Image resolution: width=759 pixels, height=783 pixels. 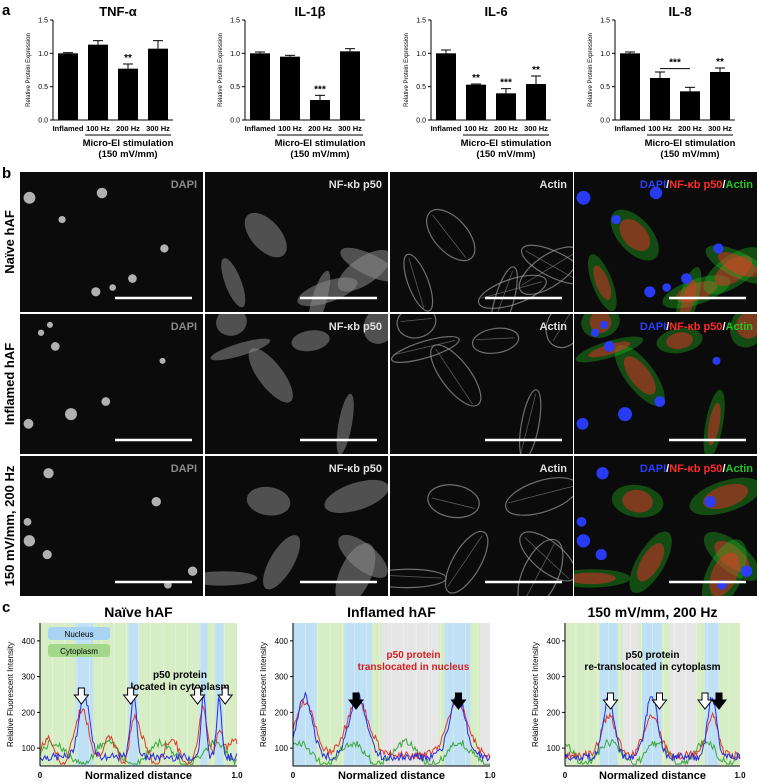 I want to click on chart-title: IL-1β, so click(x=309, y=11).